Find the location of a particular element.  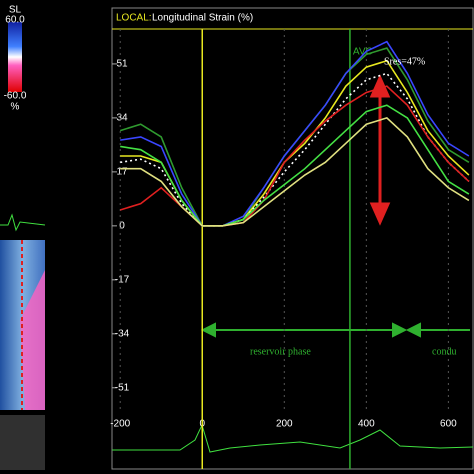

echo-mmode is located at coordinates (22, 442).